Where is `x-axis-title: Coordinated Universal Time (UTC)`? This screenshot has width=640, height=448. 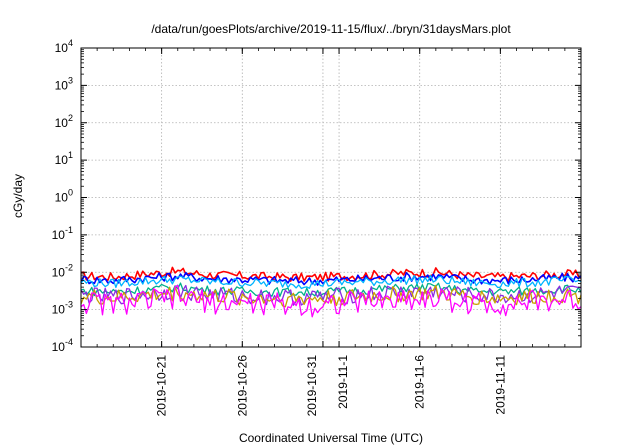
x-axis-title: Coordinated Universal Time (UTC) is located at coordinates (331, 438).